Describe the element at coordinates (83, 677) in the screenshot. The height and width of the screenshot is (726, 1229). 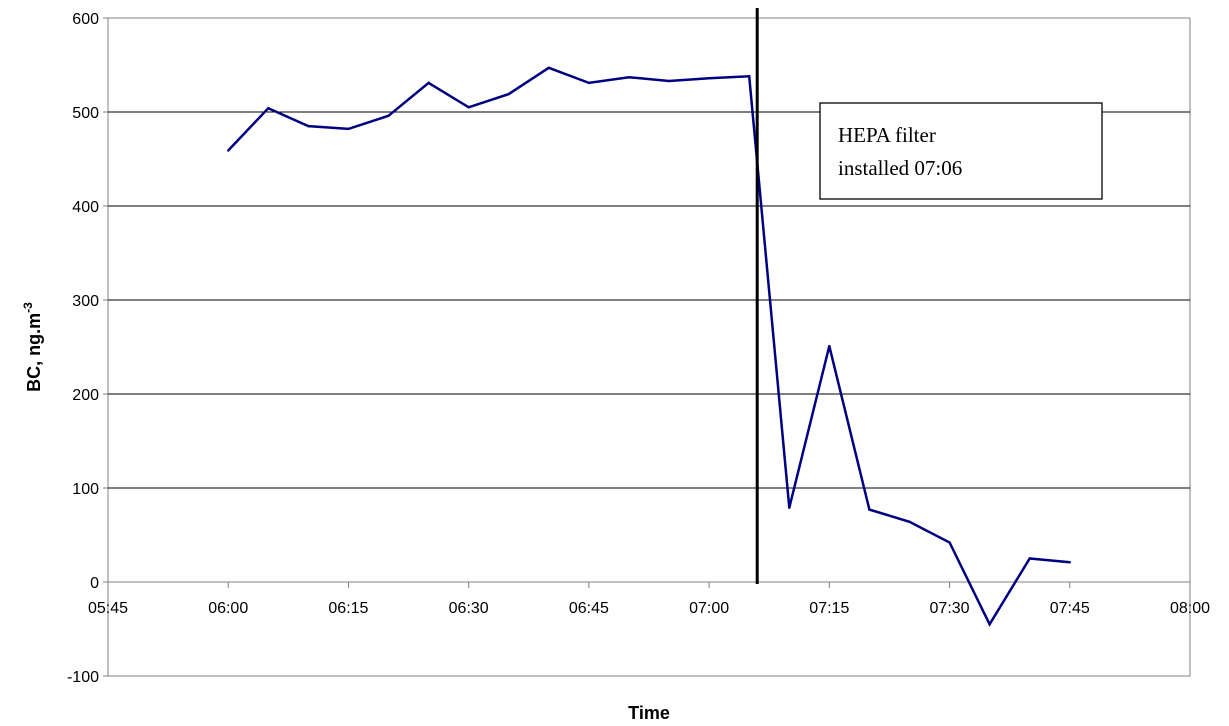
I see `y-tick-label: -100` at that location.